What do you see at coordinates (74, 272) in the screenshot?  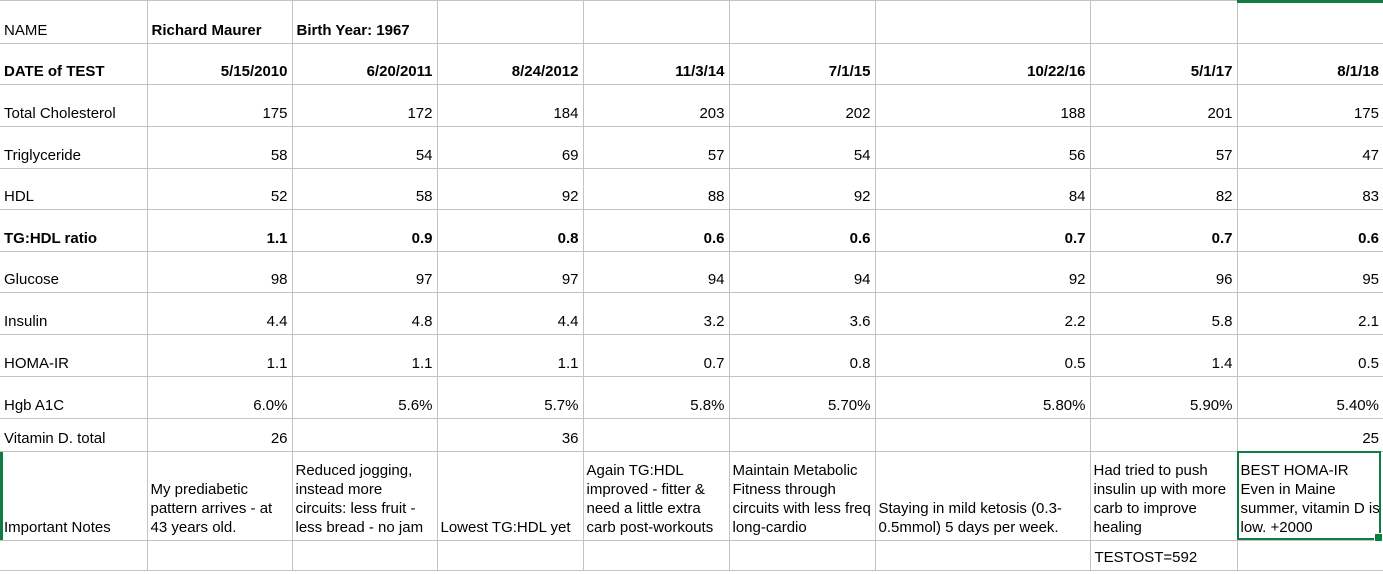 I see `row-label-cell: Glucose` at bounding box center [74, 272].